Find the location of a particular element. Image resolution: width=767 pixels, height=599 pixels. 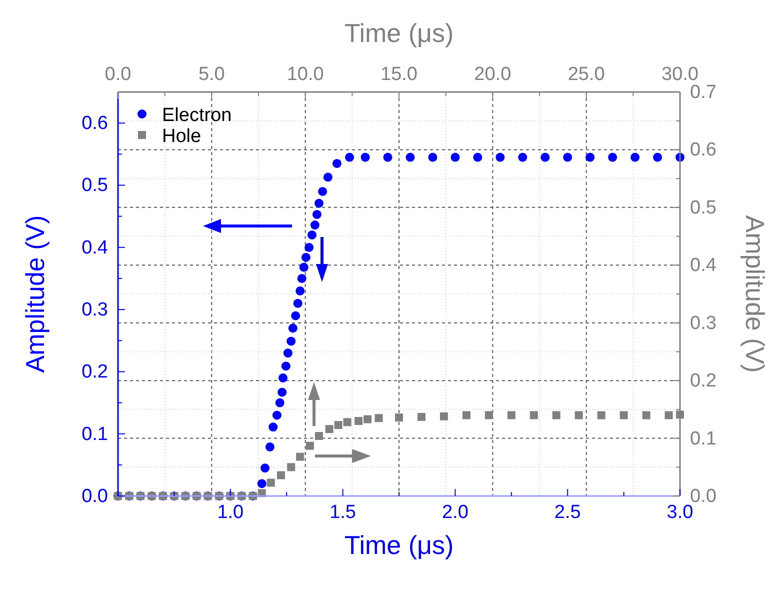

legend-label: Electron is located at coordinates (197, 115).